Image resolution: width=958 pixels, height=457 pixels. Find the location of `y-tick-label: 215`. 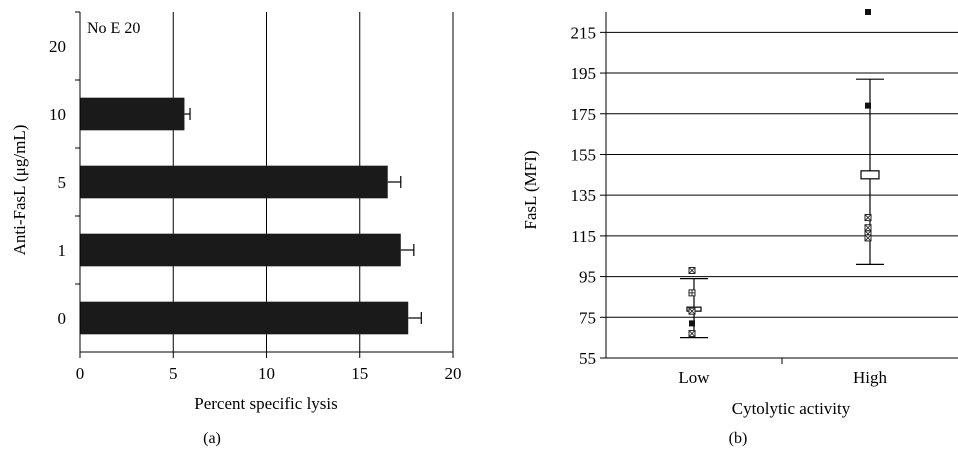

y-tick-label: 215 is located at coordinates (584, 32).